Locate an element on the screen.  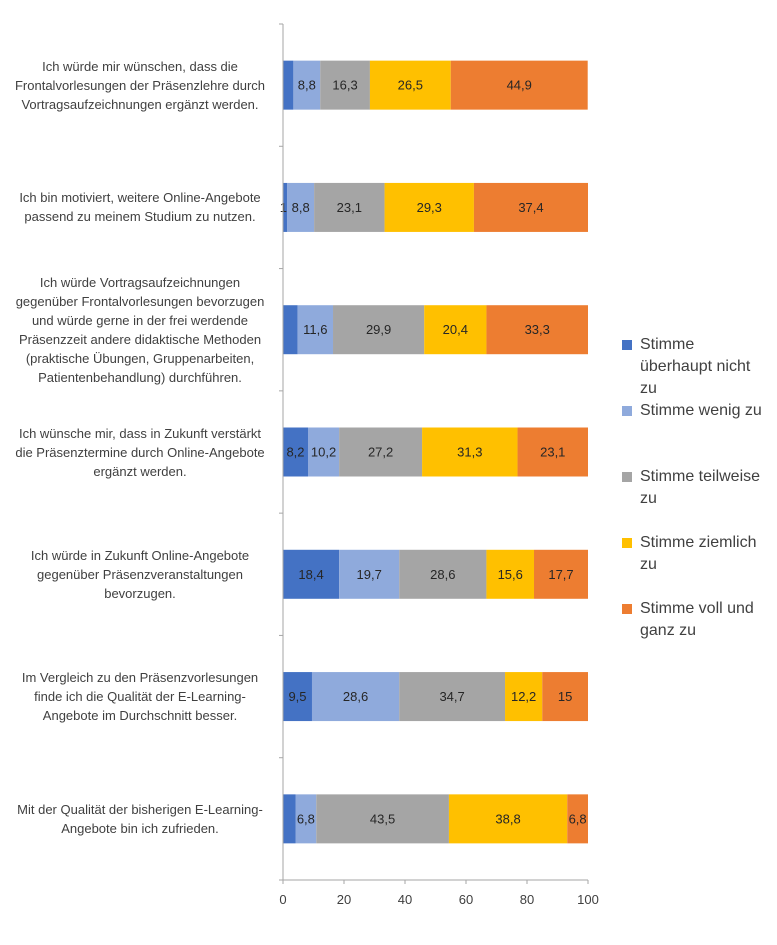
data-label: 12,2 is located at coordinates (523, 696).